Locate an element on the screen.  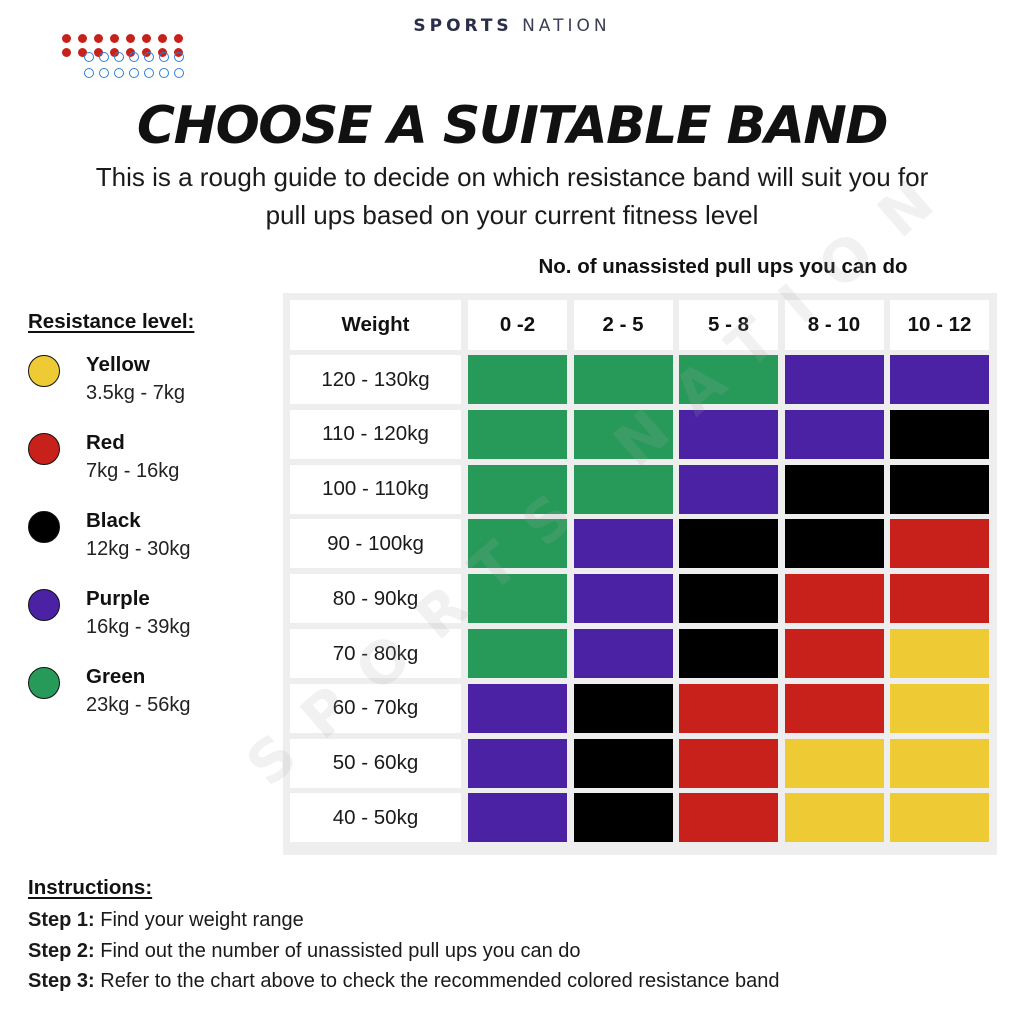
column-header: 8 - 10 is located at coordinates (834, 325).